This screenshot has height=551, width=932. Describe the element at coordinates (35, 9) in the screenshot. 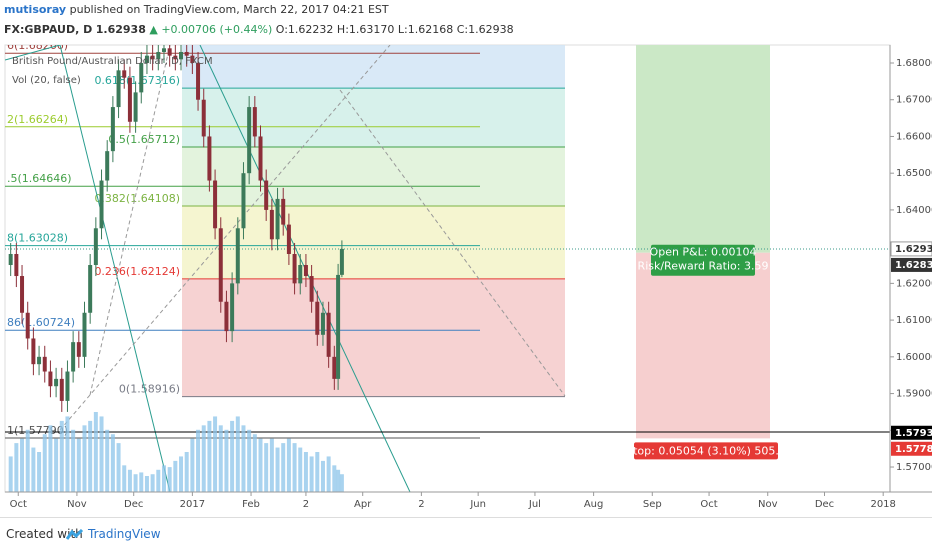

I see `author: mutisoray` at that location.